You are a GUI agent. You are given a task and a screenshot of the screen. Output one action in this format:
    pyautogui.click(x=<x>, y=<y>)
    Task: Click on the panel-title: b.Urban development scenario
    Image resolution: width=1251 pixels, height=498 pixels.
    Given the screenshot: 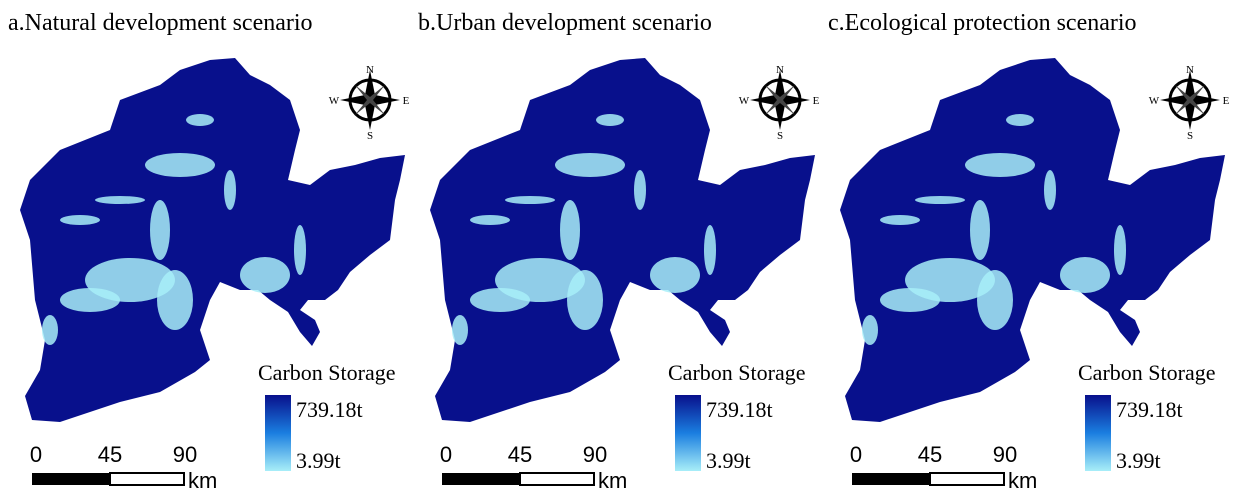 What is the action you would take?
    pyautogui.click(x=565, y=23)
    